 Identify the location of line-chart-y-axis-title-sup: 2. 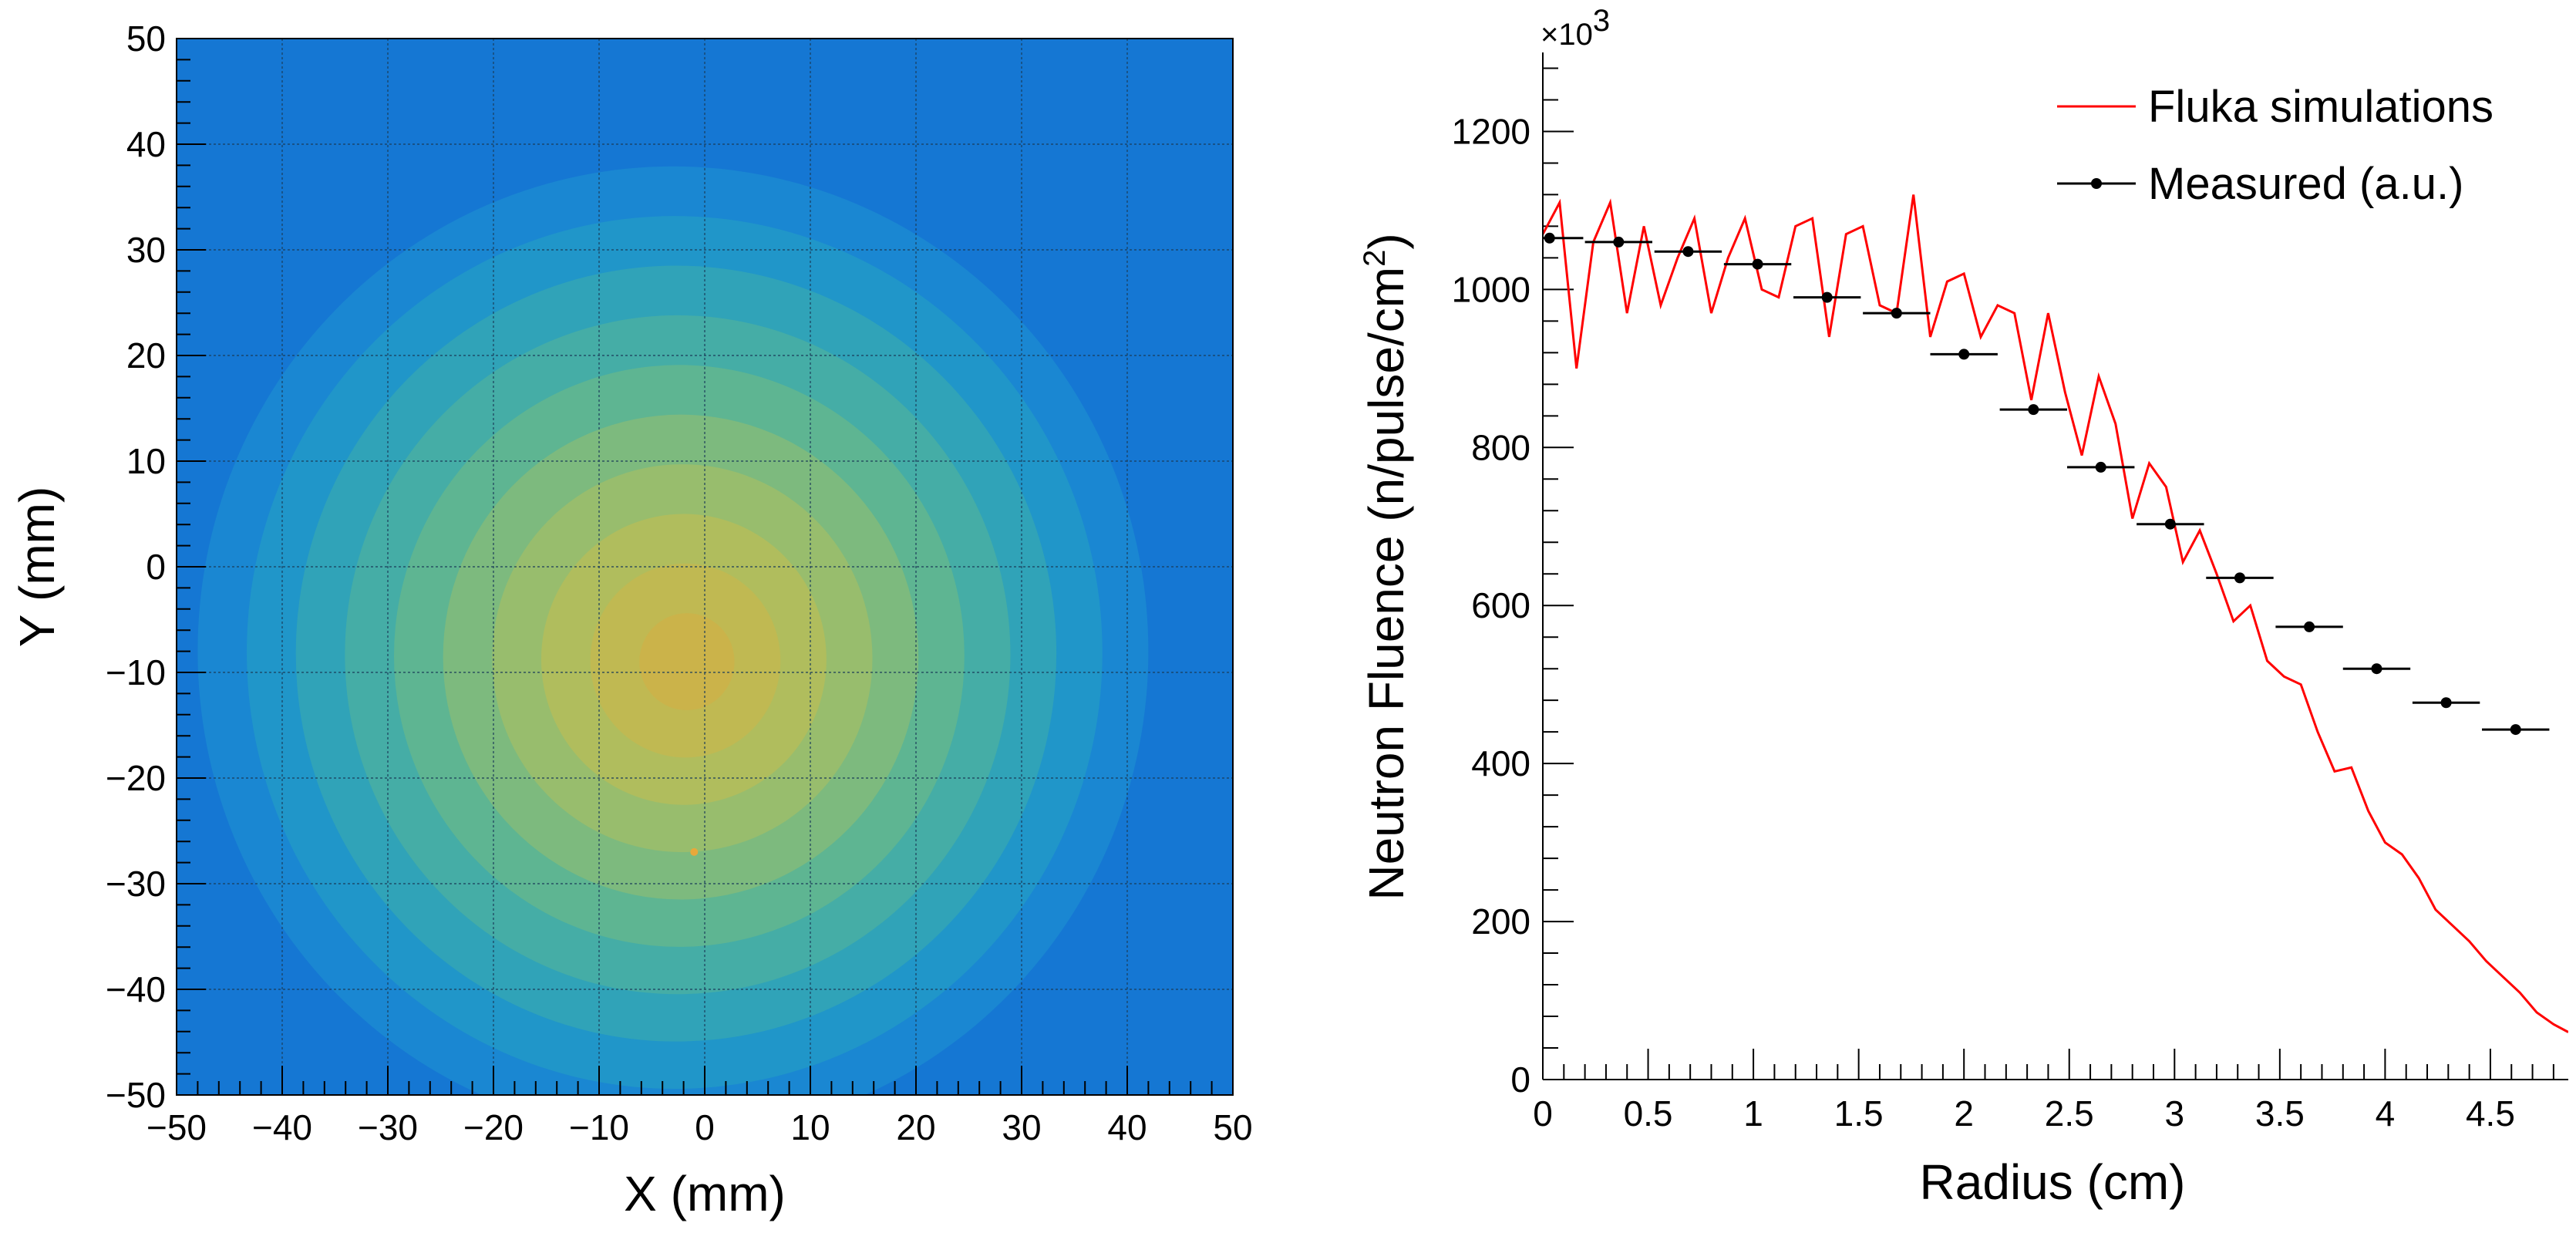
(1375, 258).